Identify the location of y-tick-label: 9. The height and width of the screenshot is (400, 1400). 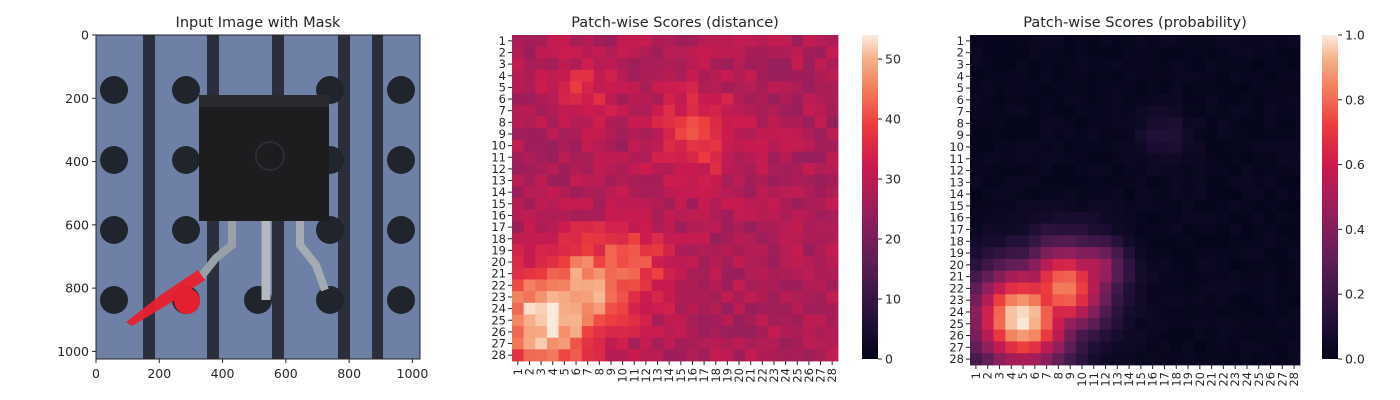
(960, 135).